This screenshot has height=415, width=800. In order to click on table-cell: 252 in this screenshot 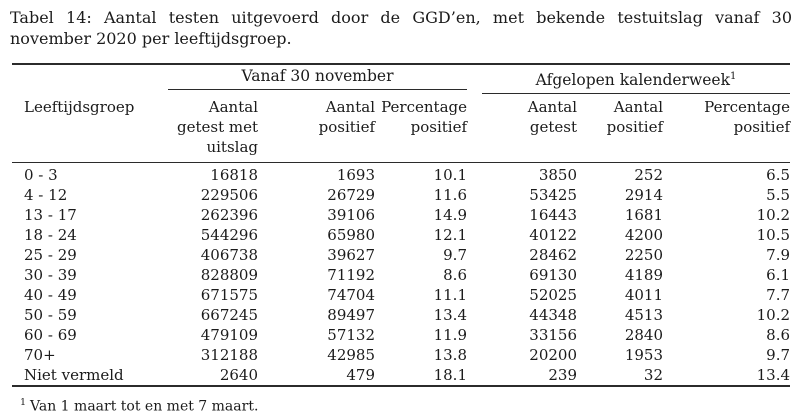, I will do `click(648, 175)`.